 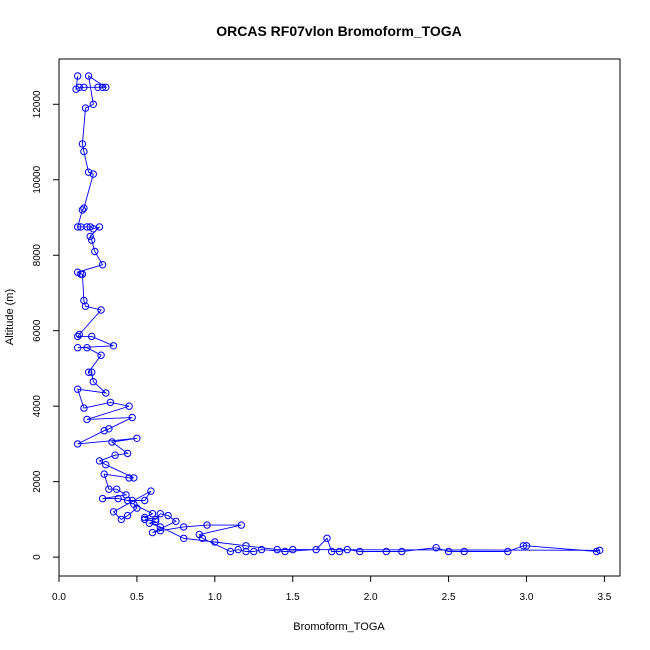 What do you see at coordinates (46, 325) in the screenshot?
I see `y-axis: 0 2000 4000 6000 8000 10000 12000` at bounding box center [46, 325].